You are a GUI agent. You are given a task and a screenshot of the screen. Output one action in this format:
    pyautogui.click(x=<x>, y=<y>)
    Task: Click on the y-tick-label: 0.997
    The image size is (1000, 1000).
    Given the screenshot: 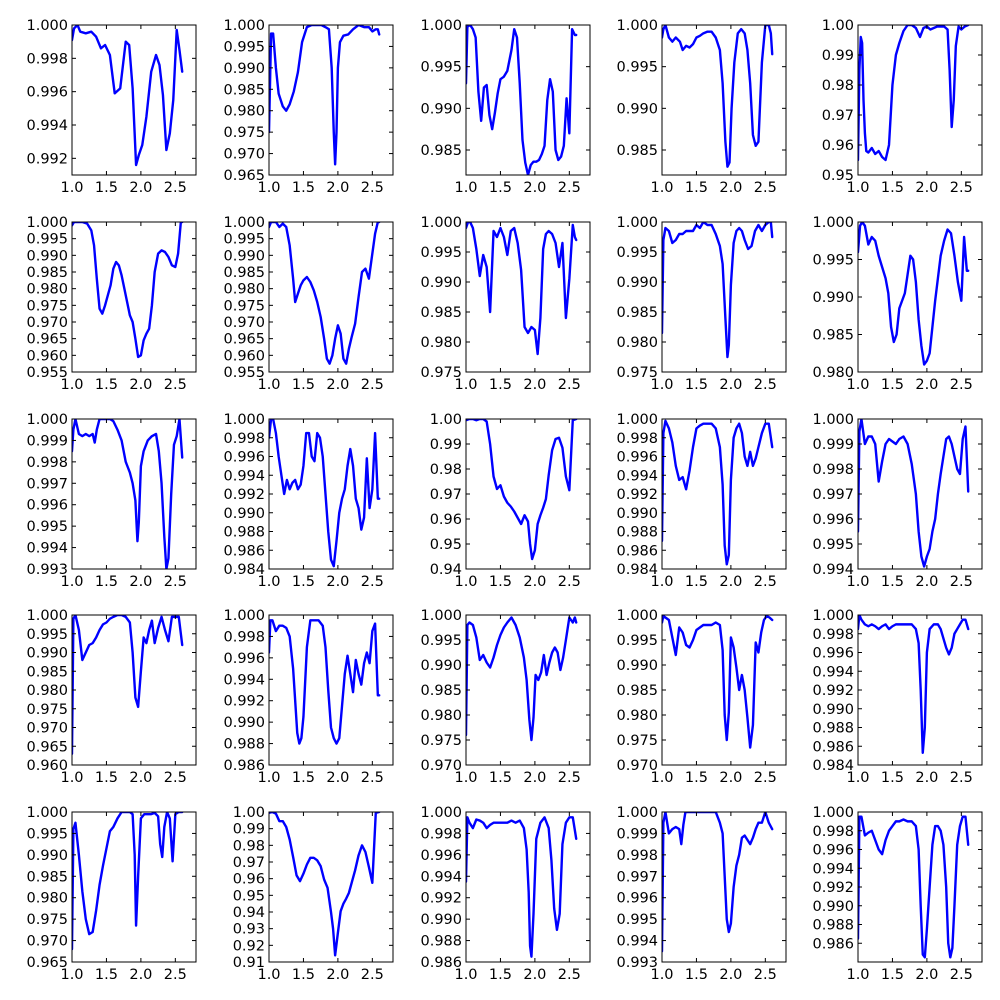 What is the action you would take?
    pyautogui.click(x=47, y=484)
    